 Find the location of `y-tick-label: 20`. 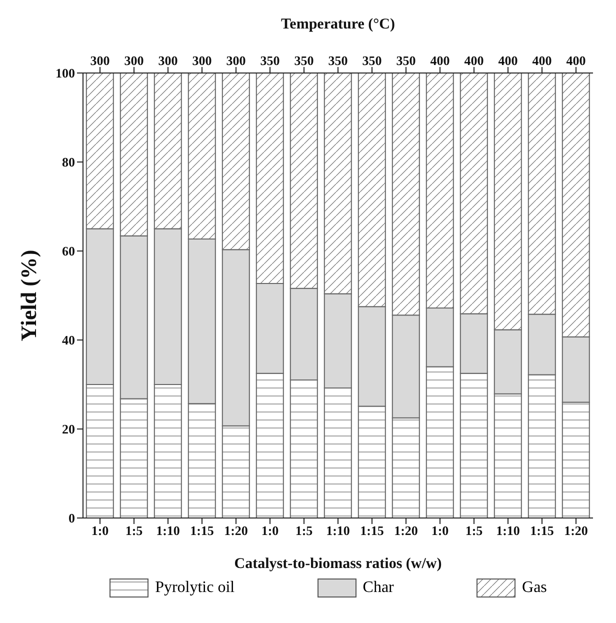

y-tick-label: 20 is located at coordinates (68, 429).